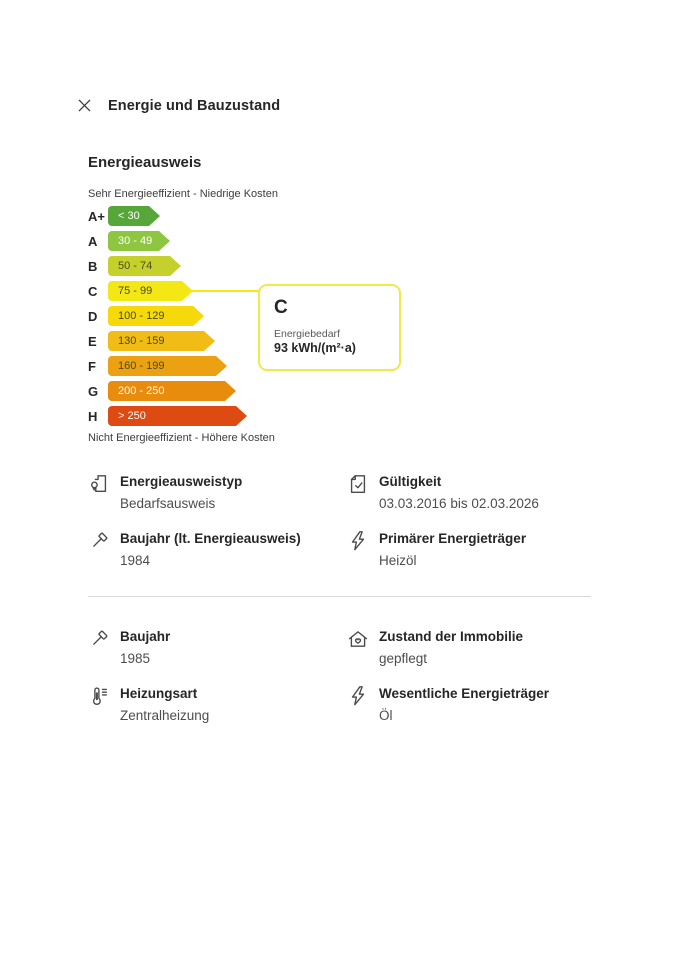 This screenshot has height=960, width=679. I want to click on section-divider, so click(339, 596).